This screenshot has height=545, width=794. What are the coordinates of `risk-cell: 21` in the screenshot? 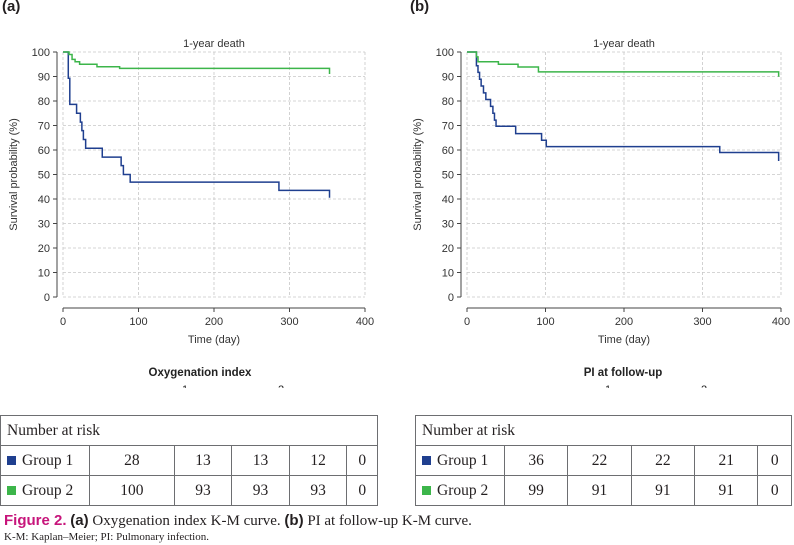 It's located at (726, 460).